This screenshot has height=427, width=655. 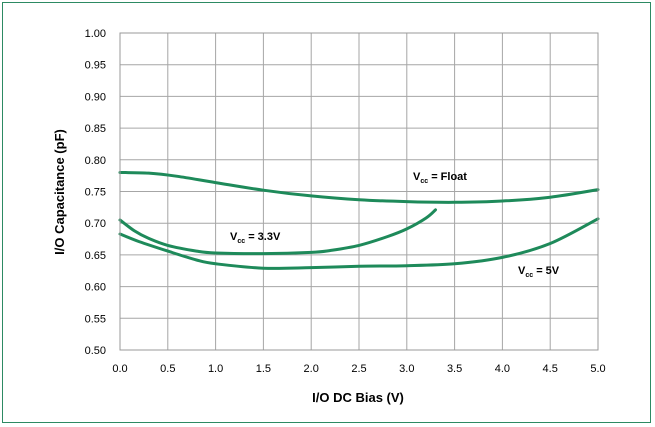 What do you see at coordinates (95, 66) in the screenshot?
I see `y-tick-label: 0.95` at bounding box center [95, 66].